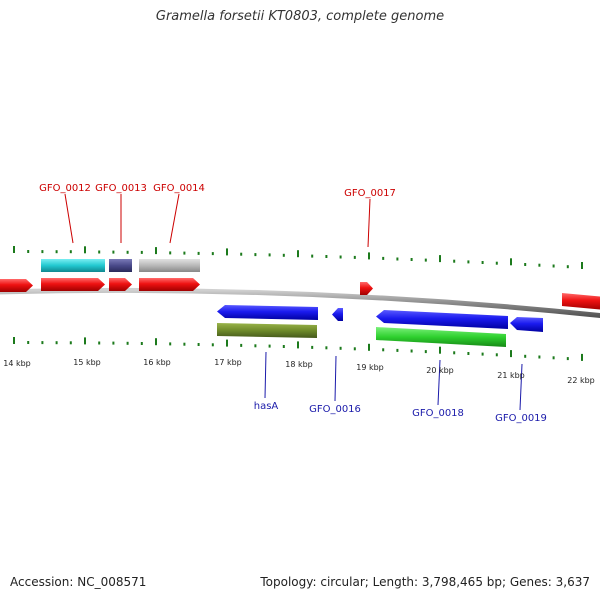  I want to click on scale-label-18kbp: 18 kbp, so click(299, 364).